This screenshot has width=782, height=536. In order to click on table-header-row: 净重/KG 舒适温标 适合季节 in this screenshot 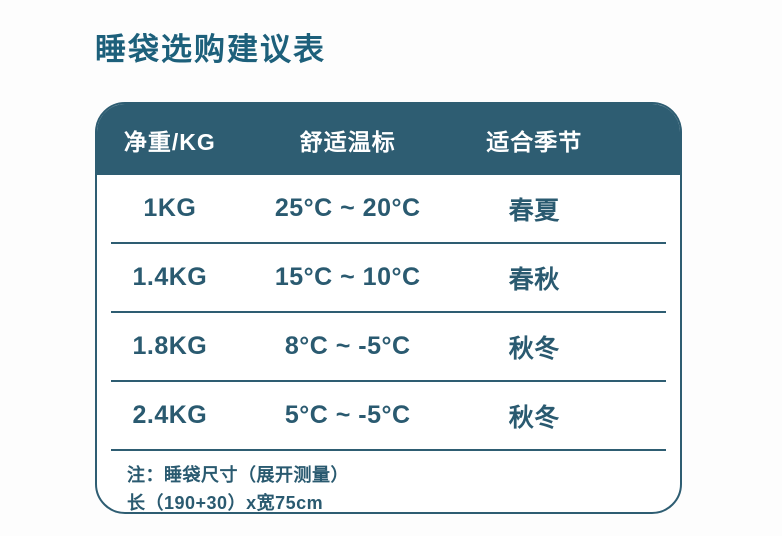, I will do `click(388, 139)`.